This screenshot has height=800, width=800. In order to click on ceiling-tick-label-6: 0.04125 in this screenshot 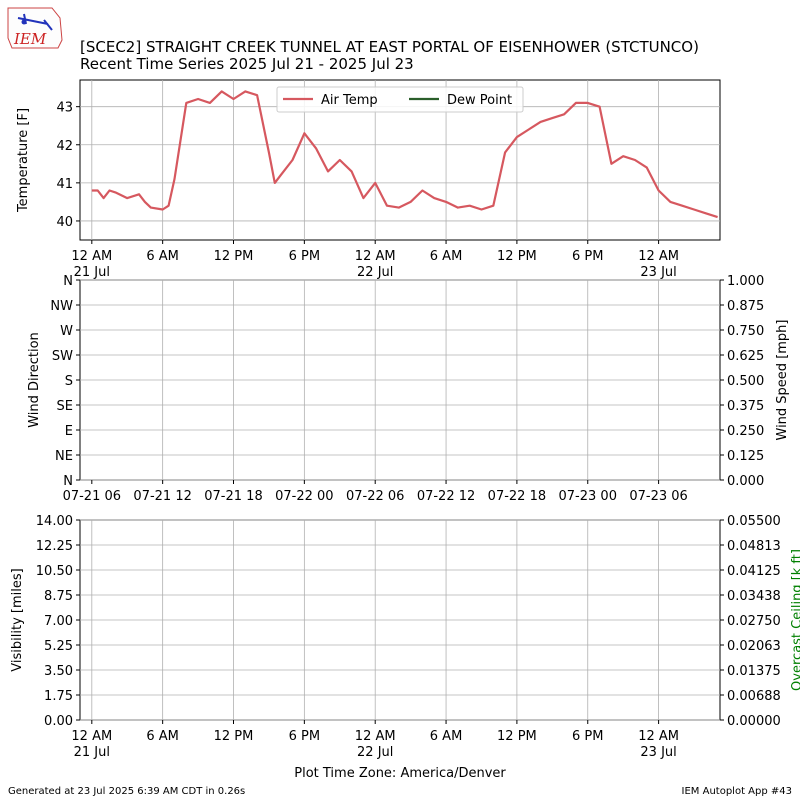, I will do `click(754, 571)`.